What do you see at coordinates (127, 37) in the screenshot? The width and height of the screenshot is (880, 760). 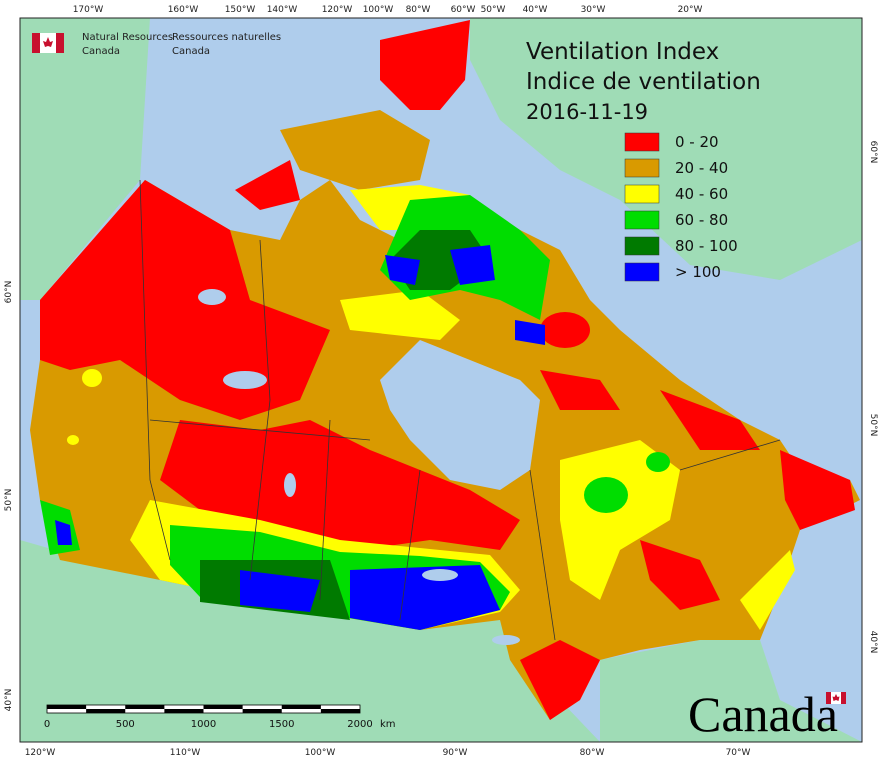 I see `agency-en: Natural Resources` at bounding box center [127, 37].